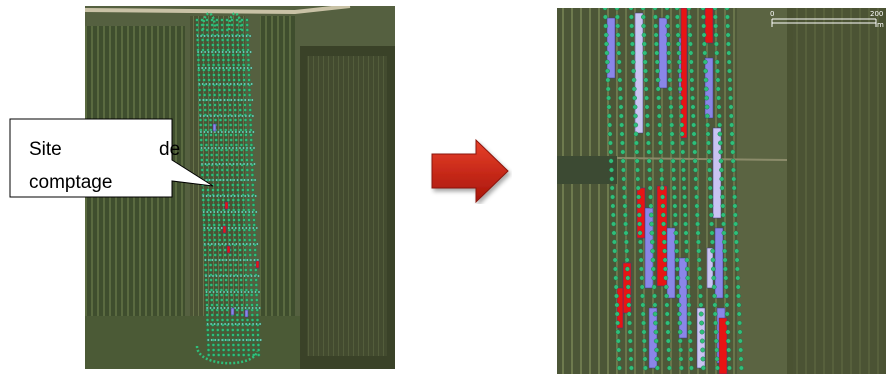  What do you see at coordinates (277, 166) in the screenshot?
I see `left-orchard-east` at bounding box center [277, 166].